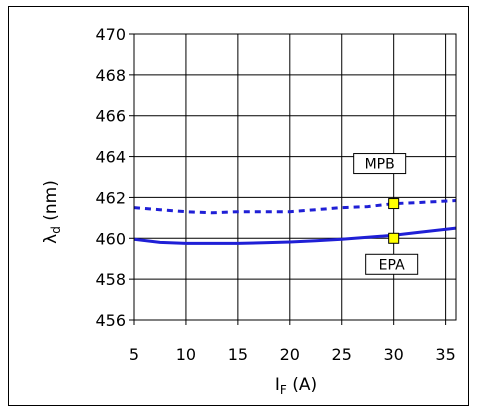 Image resolution: width=479 pixels, height=416 pixels. What do you see at coordinates (394, 204) in the screenshot?
I see `marker-mpb` at bounding box center [394, 204].